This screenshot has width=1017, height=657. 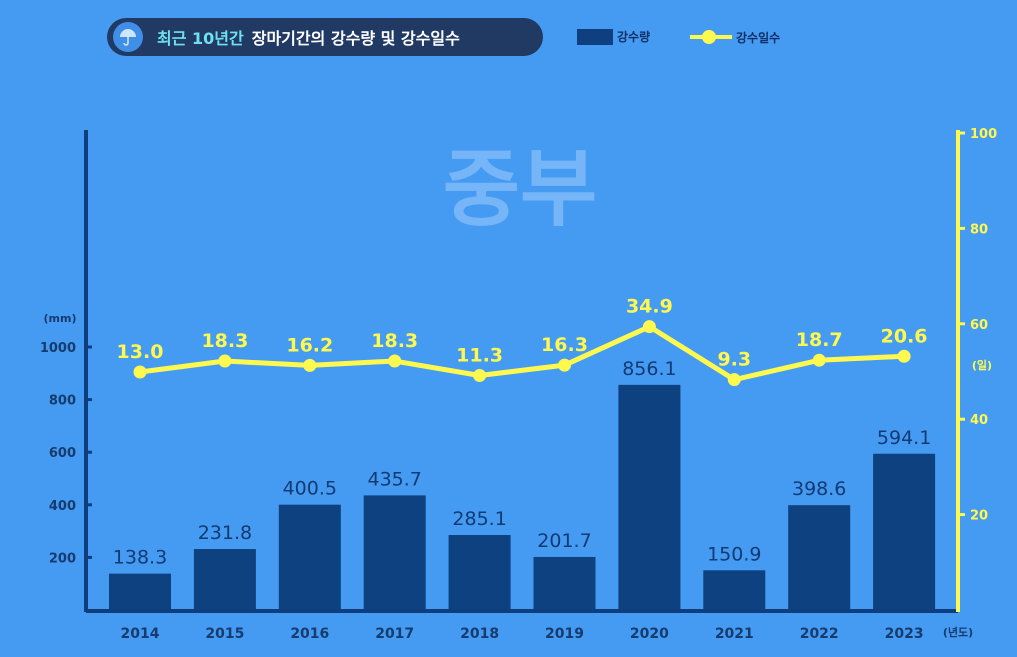 I want to click on days-line, so click(x=522, y=353).